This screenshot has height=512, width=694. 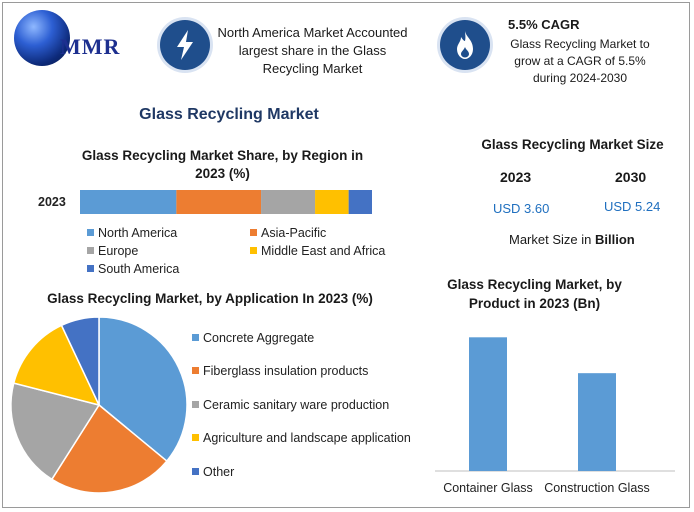 I want to click on region-stacked-bar-chart: 2023, so click(x=205, y=202).